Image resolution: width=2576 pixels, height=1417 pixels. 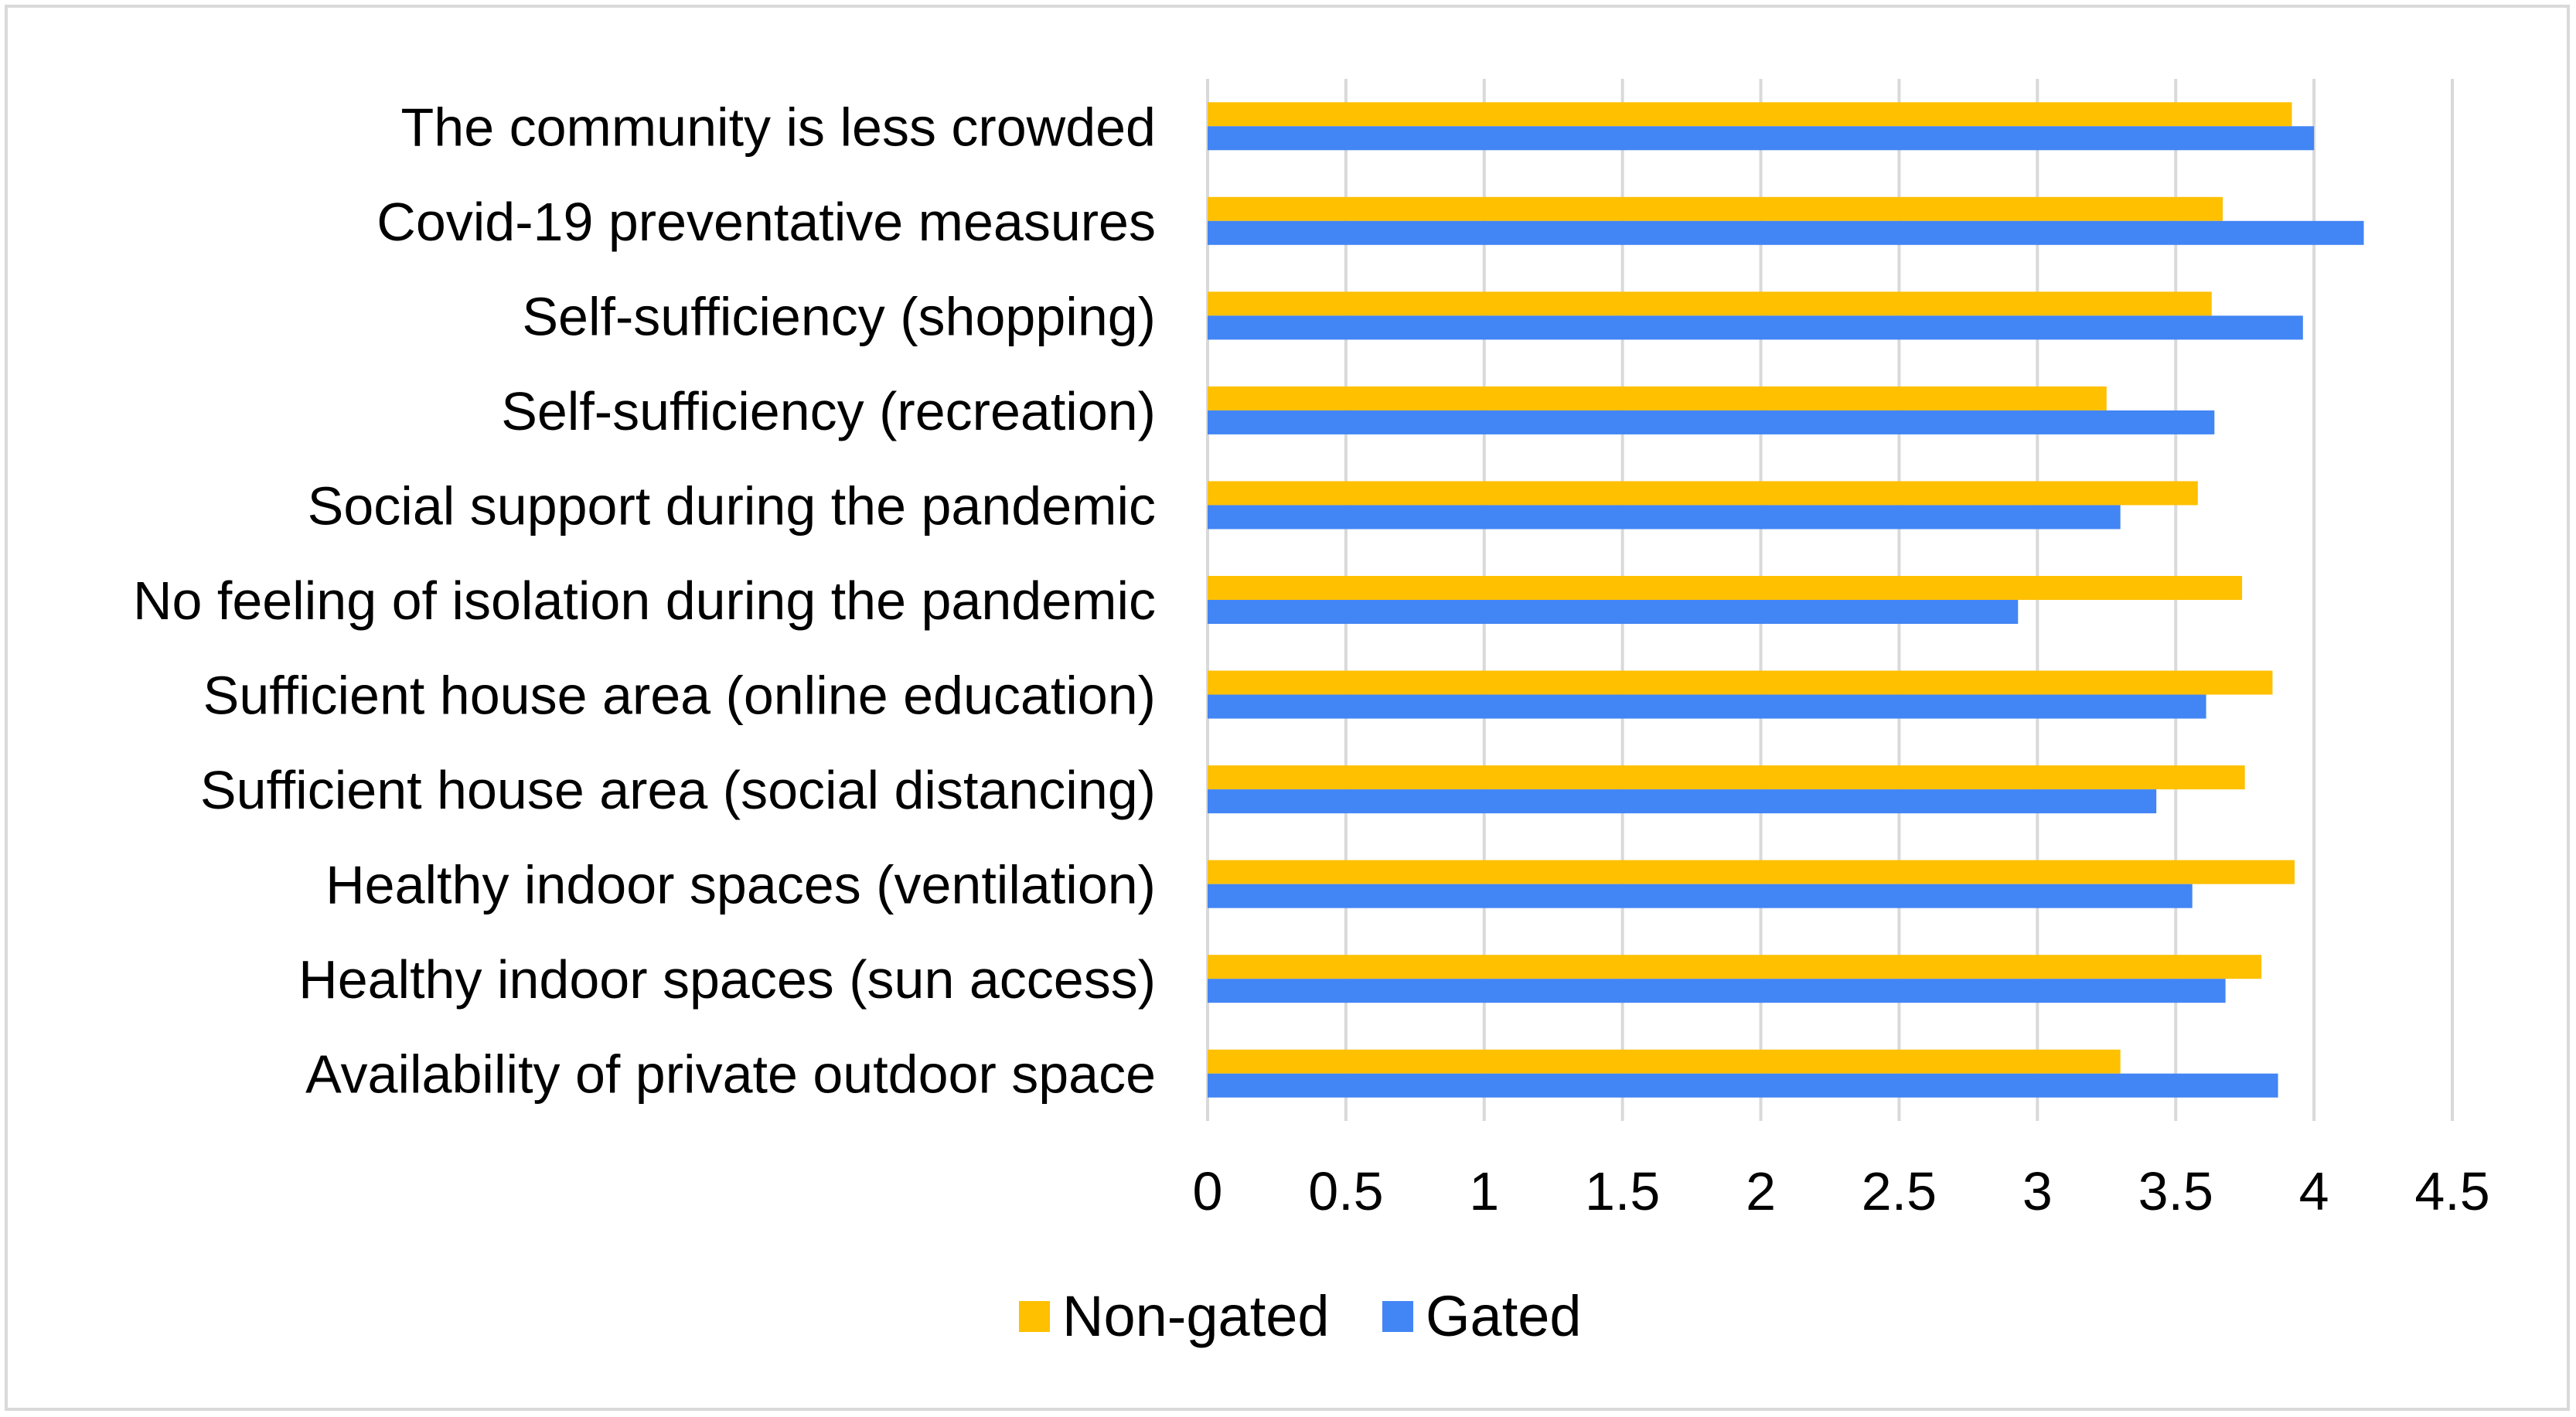 I want to click on legend: Non-gated Gated, so click(x=1300, y=1316).